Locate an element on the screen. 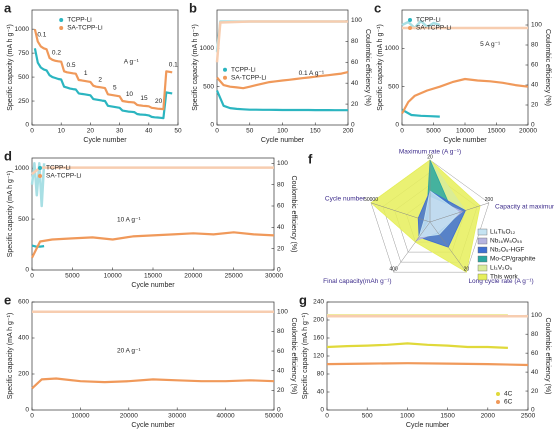 Image resolution: width=554 pixels, height=437 pixels. rate-label: 5 is located at coordinates (115, 88).